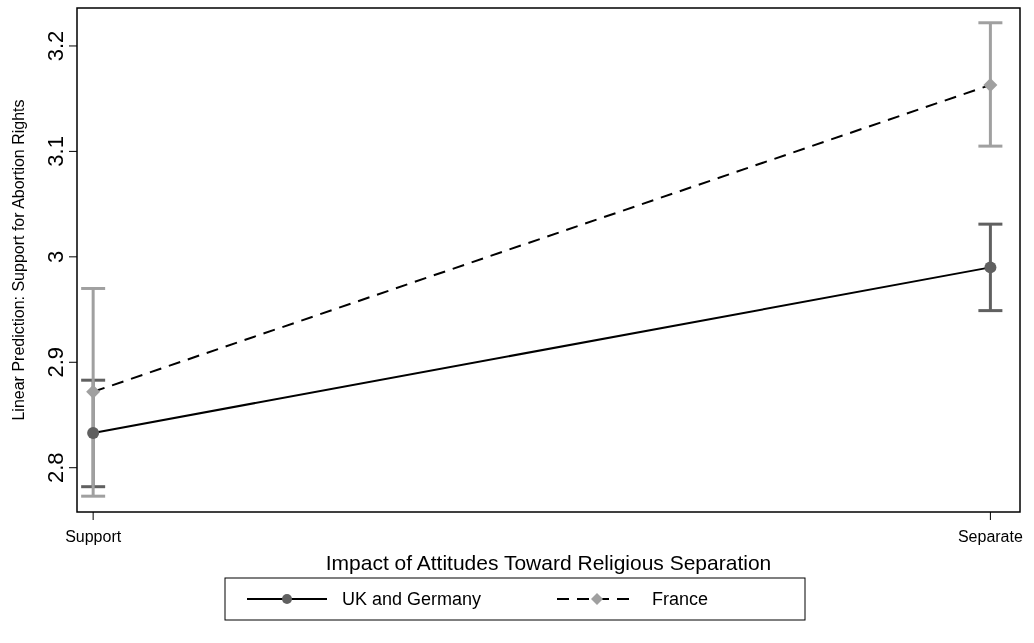 Image resolution: width=1034 pixels, height=643 pixels. Describe the element at coordinates (412, 599) in the screenshot. I see `legend-label: UK and Germany` at that location.